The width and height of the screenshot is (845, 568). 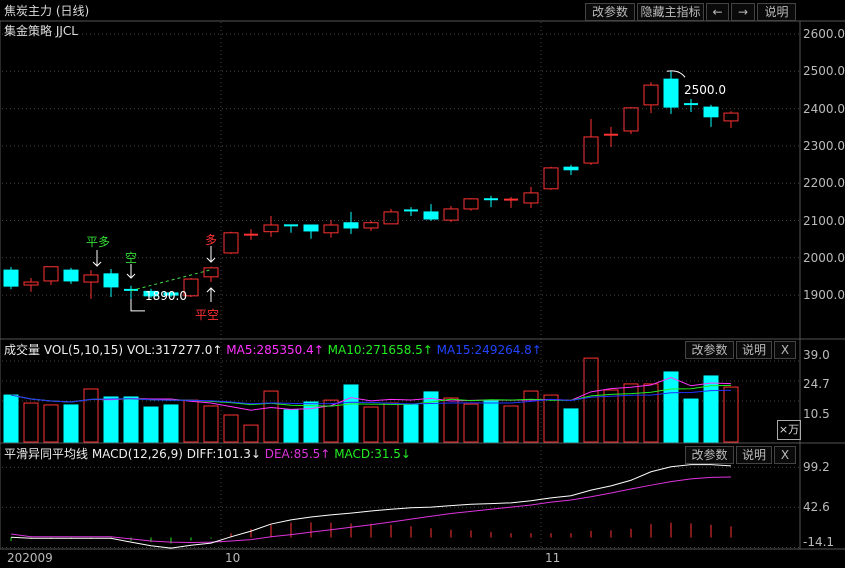 I want to click on arrow-left-icon: ←, so click(x=717, y=12).